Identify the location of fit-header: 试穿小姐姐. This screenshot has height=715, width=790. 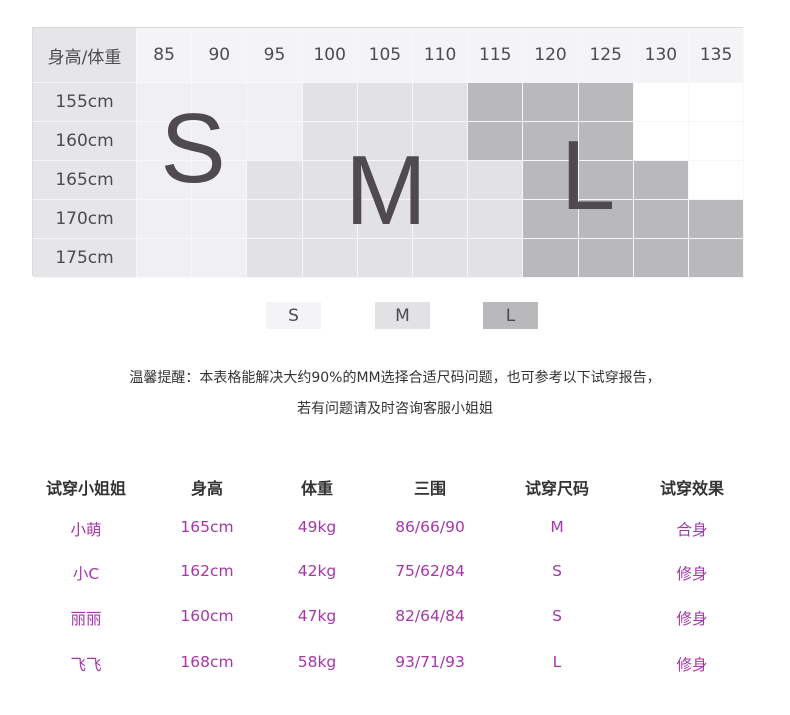
(86, 488).